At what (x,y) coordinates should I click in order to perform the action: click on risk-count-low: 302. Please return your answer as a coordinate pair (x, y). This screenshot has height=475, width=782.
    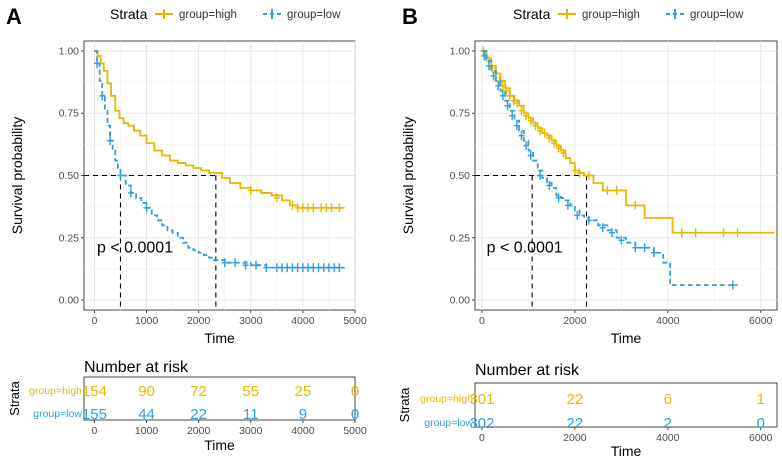
    Looking at the image, I should click on (481, 423).